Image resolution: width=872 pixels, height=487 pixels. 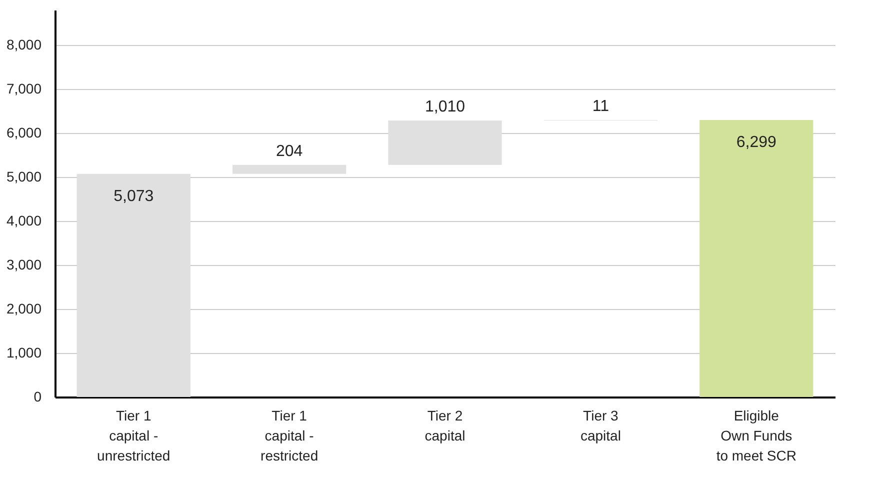 What do you see at coordinates (289, 436) in the screenshot?
I see `x-tick-label: Tier 1 capital - restricted` at bounding box center [289, 436].